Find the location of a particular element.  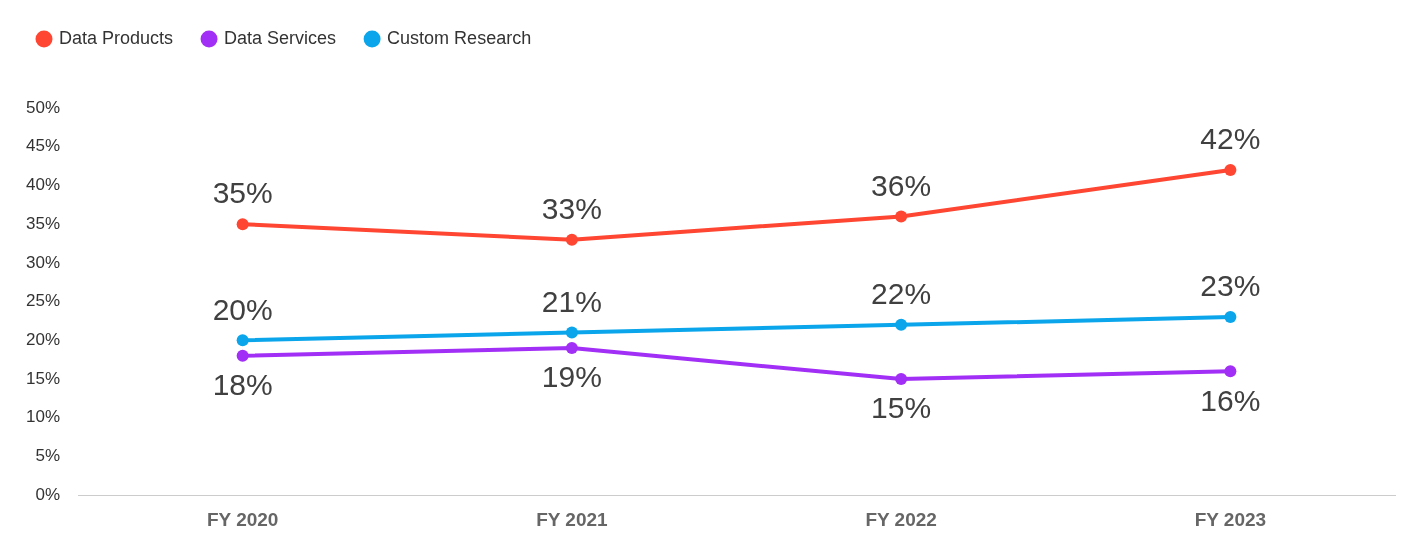

data-label: 21% is located at coordinates (571, 301).